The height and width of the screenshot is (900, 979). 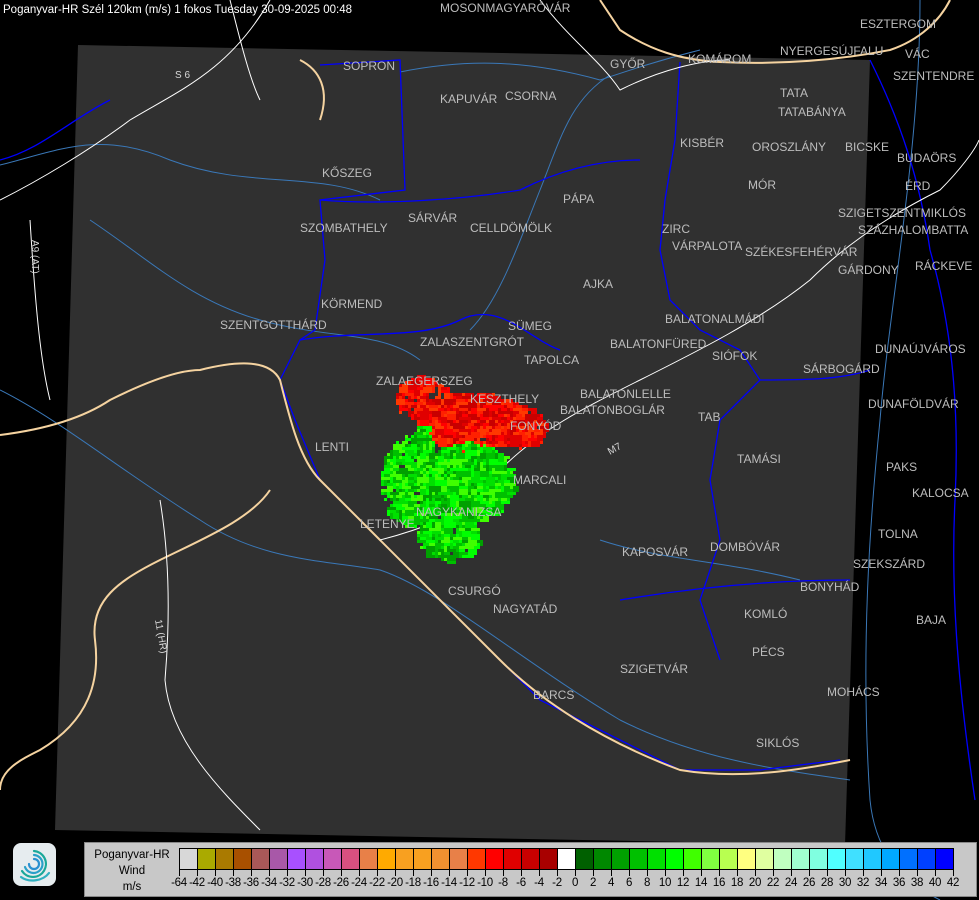 I want to click on legend-tick-label: -2, so click(x=557, y=883).